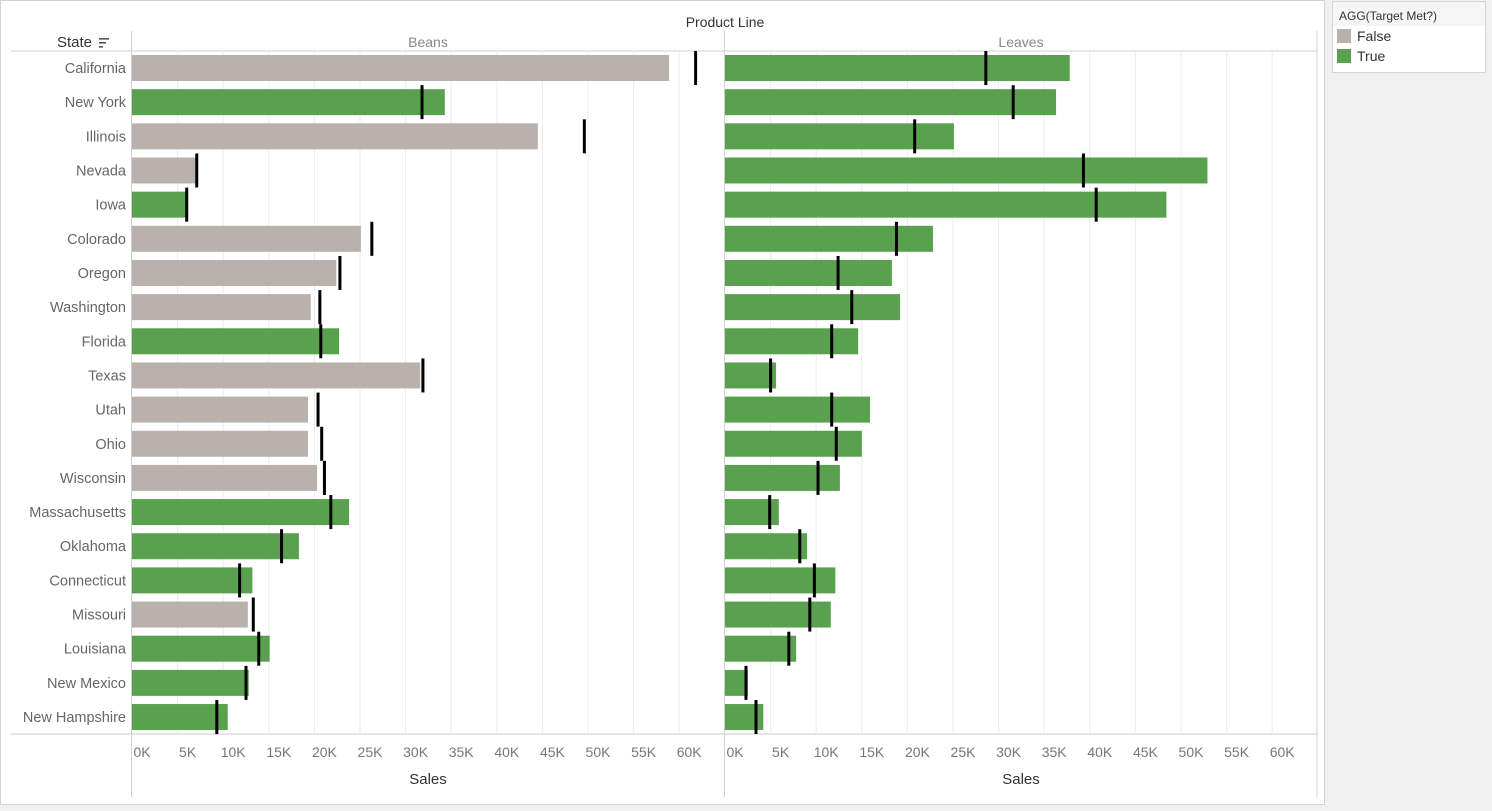  Describe the element at coordinates (725, 22) in the screenshot. I see `chart-title: Product Line` at that location.